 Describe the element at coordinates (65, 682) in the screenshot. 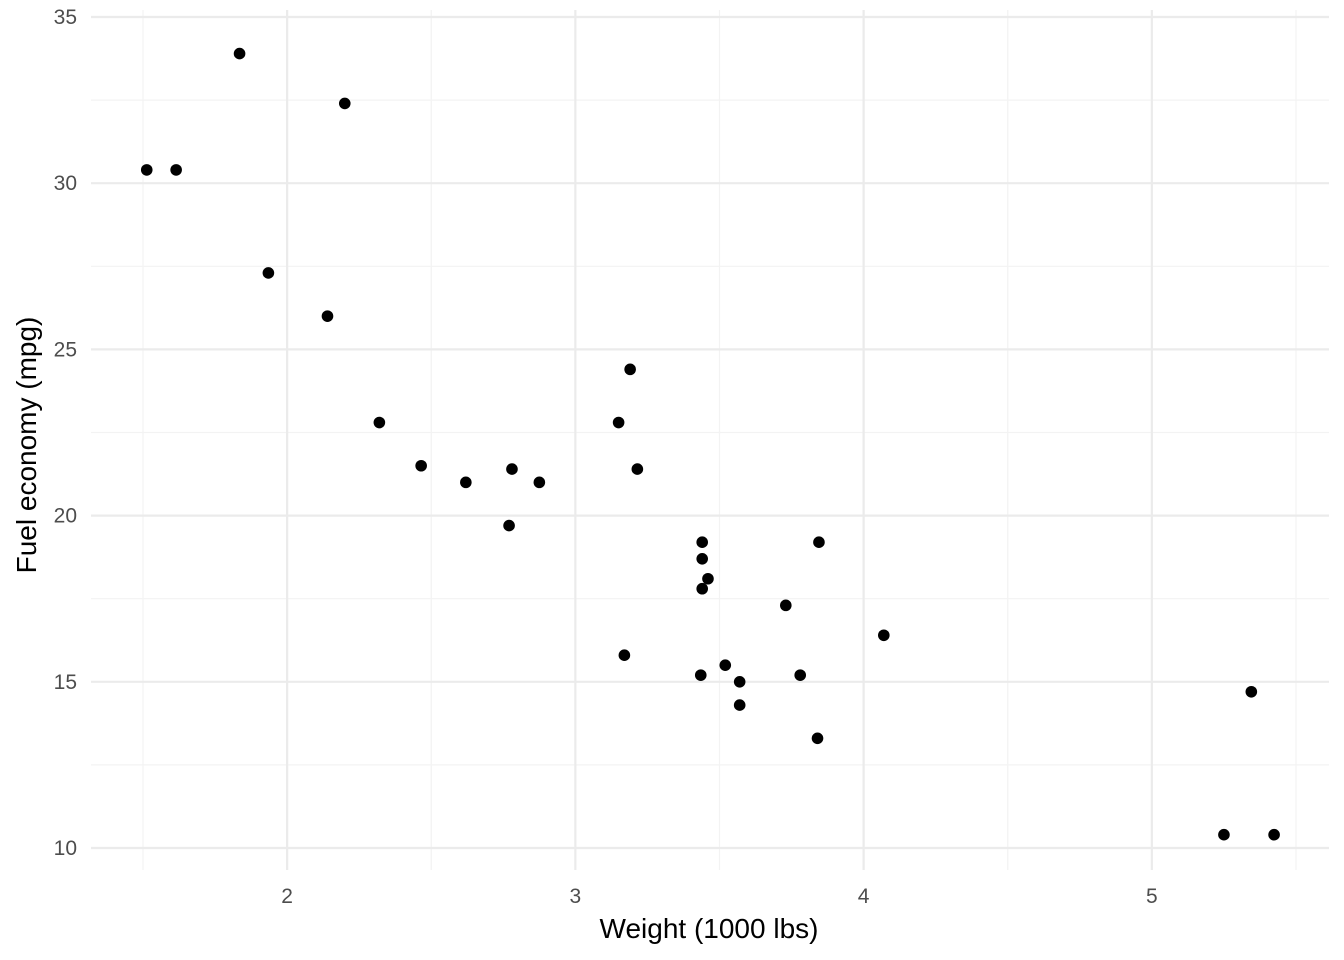

I see `y-tick-label: 15` at that location.